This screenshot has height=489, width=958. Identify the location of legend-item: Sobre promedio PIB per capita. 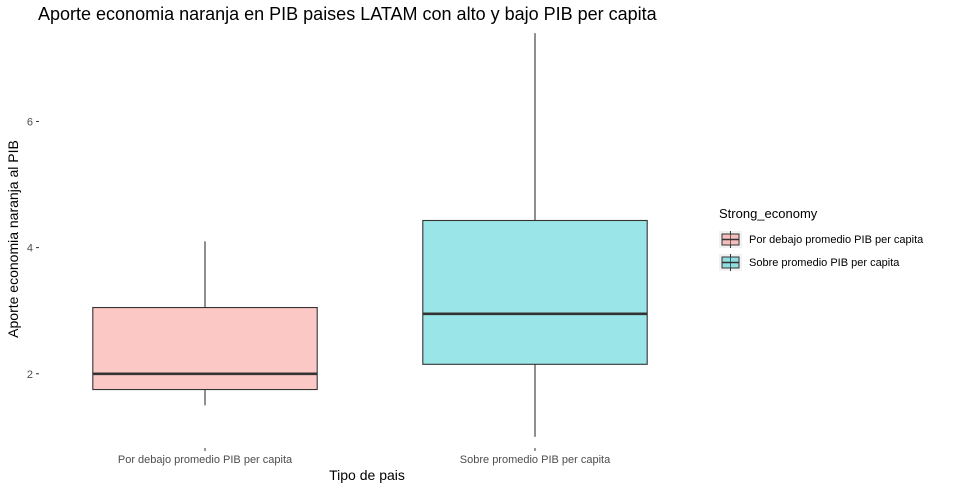
(809, 262).